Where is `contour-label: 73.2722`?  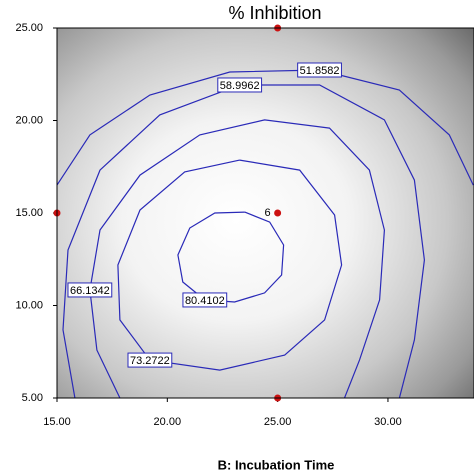
contour-label: 73.2722 is located at coordinates (150, 361).